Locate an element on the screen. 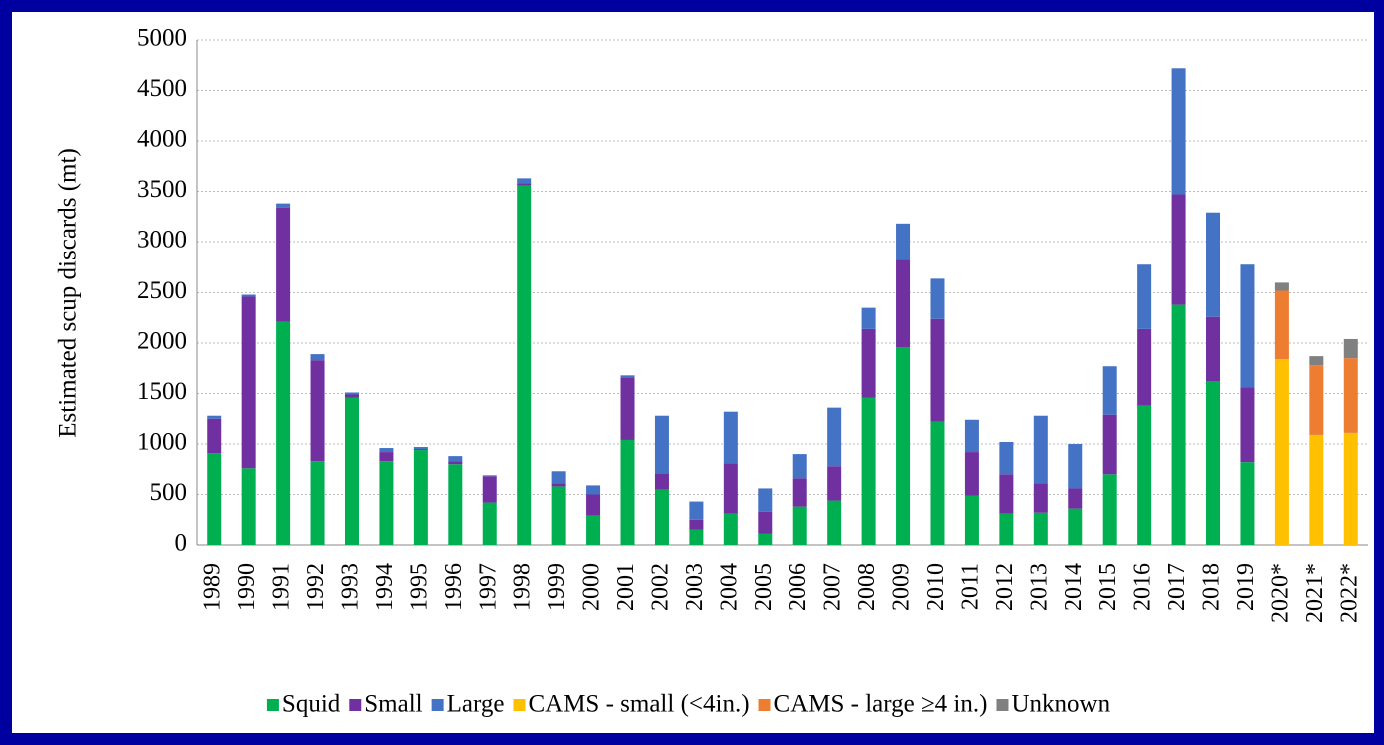  x-tick-label: 1996 is located at coordinates (454, 587).